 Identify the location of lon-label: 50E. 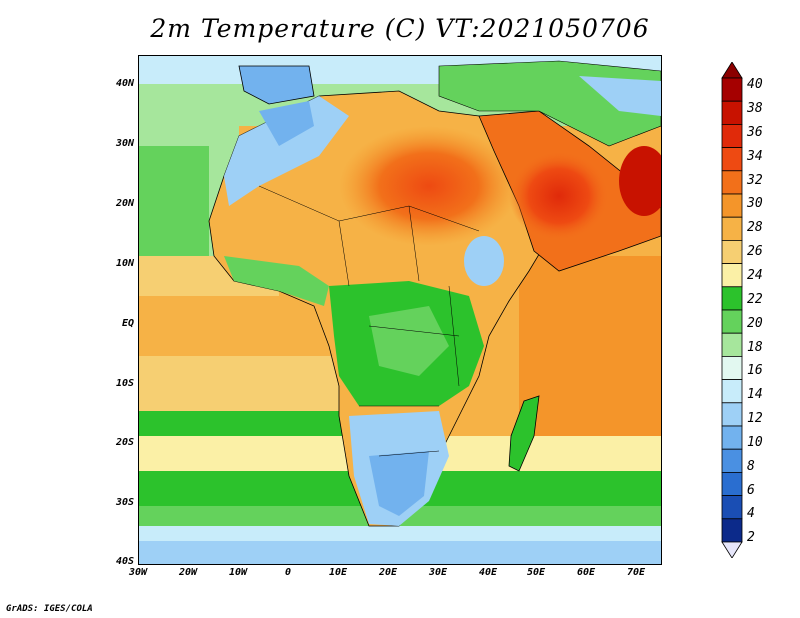
(536, 572).